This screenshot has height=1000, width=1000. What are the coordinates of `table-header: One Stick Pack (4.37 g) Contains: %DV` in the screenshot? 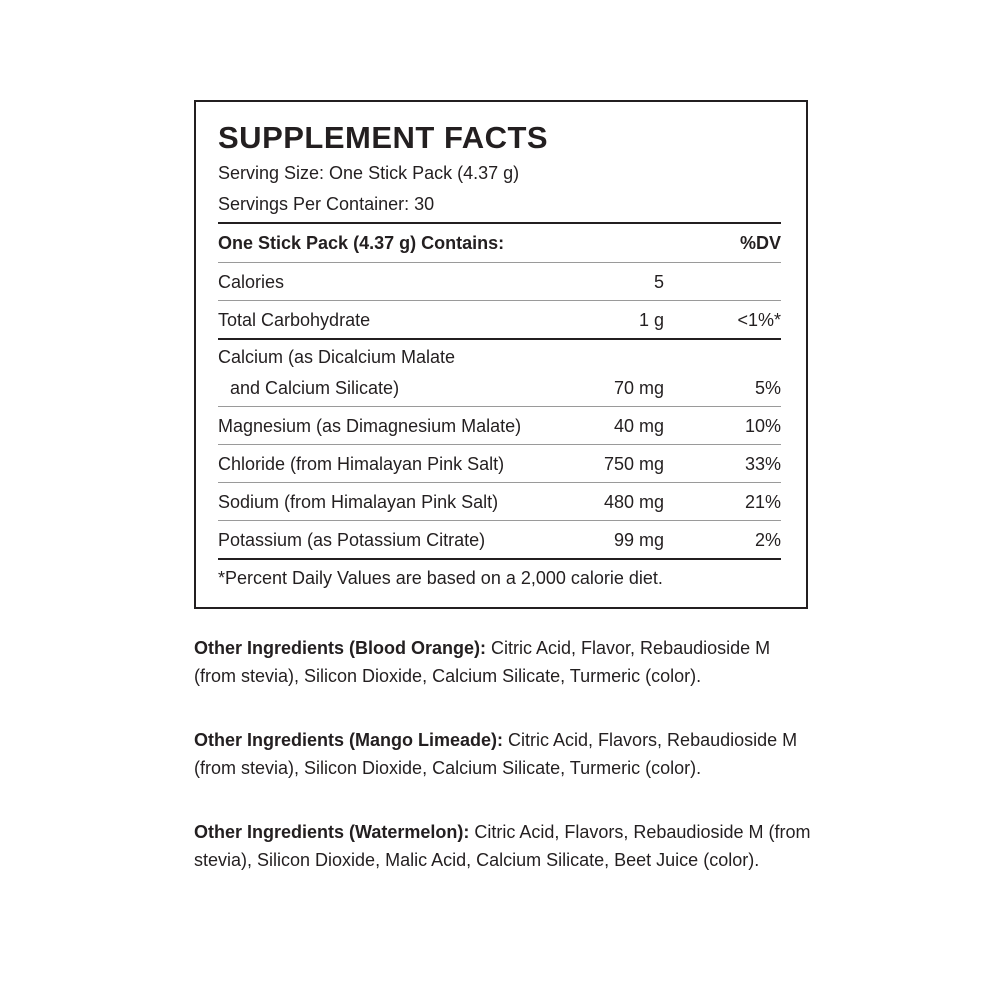 It's located at (499, 242).